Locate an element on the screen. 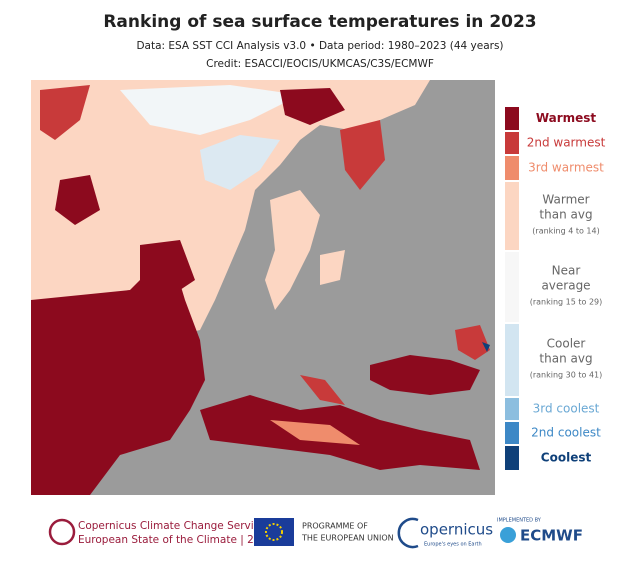 This screenshot has height=564, width=640. caspian-cool is located at coordinates (486, 347).